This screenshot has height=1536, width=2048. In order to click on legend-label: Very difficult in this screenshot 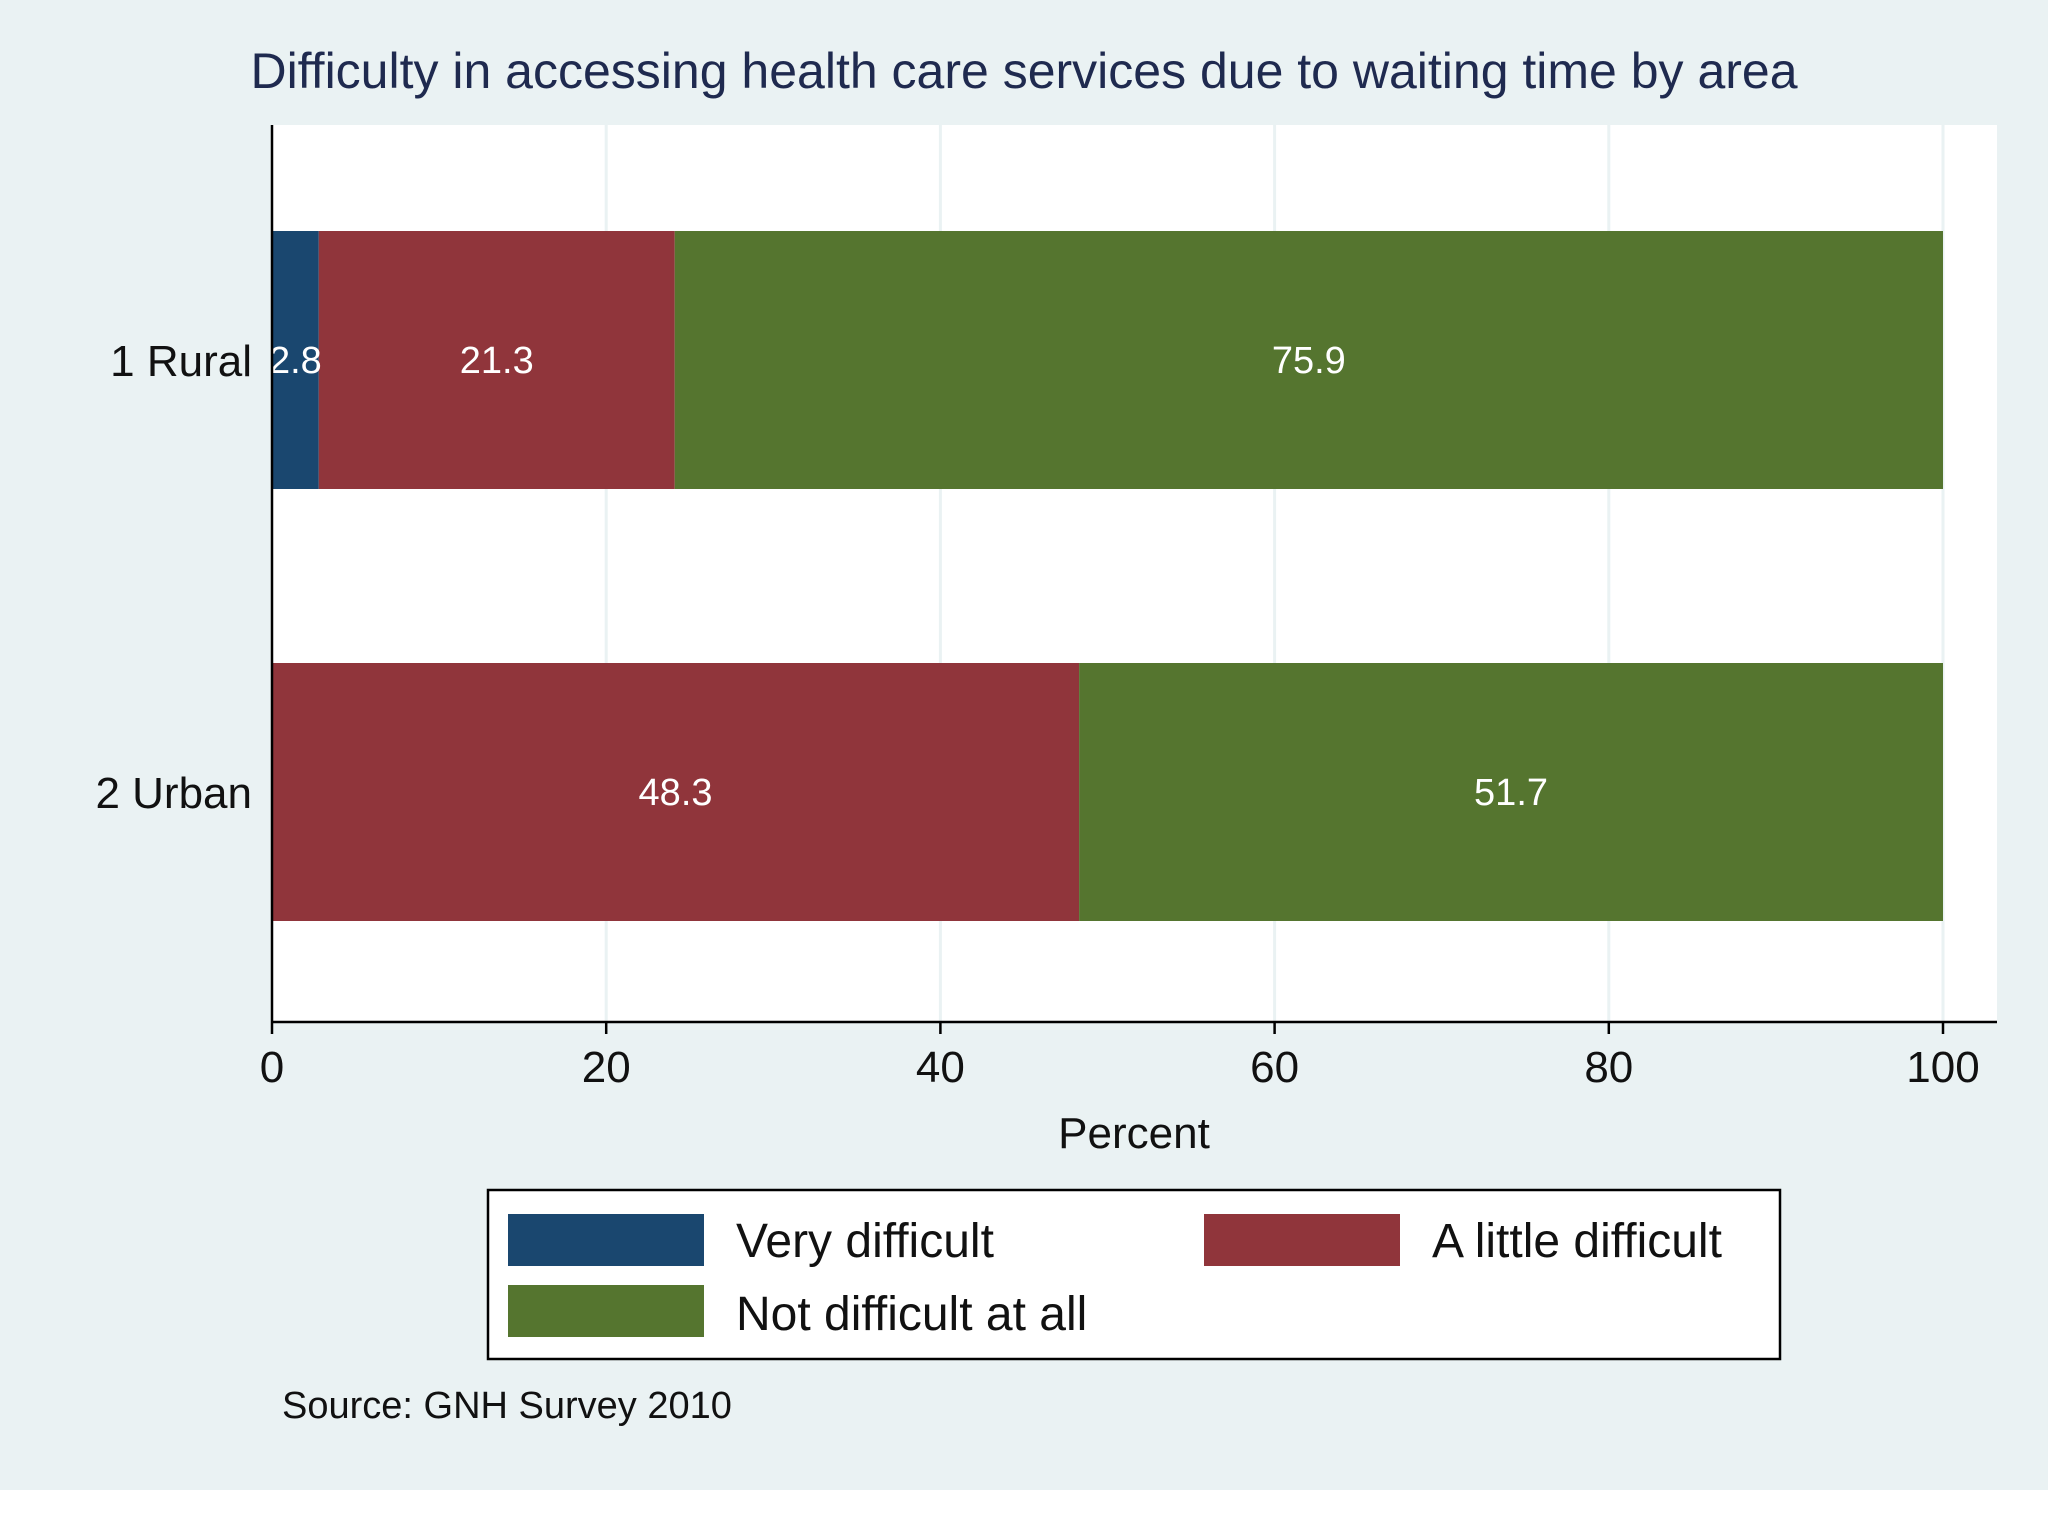, I will do `click(865, 1241)`.